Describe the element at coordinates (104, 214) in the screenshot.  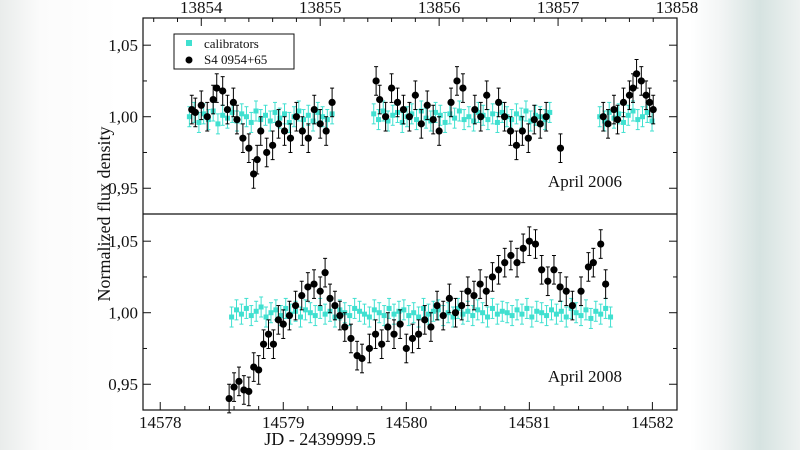
I see `y-axis-label: Normalized flux density` at that location.